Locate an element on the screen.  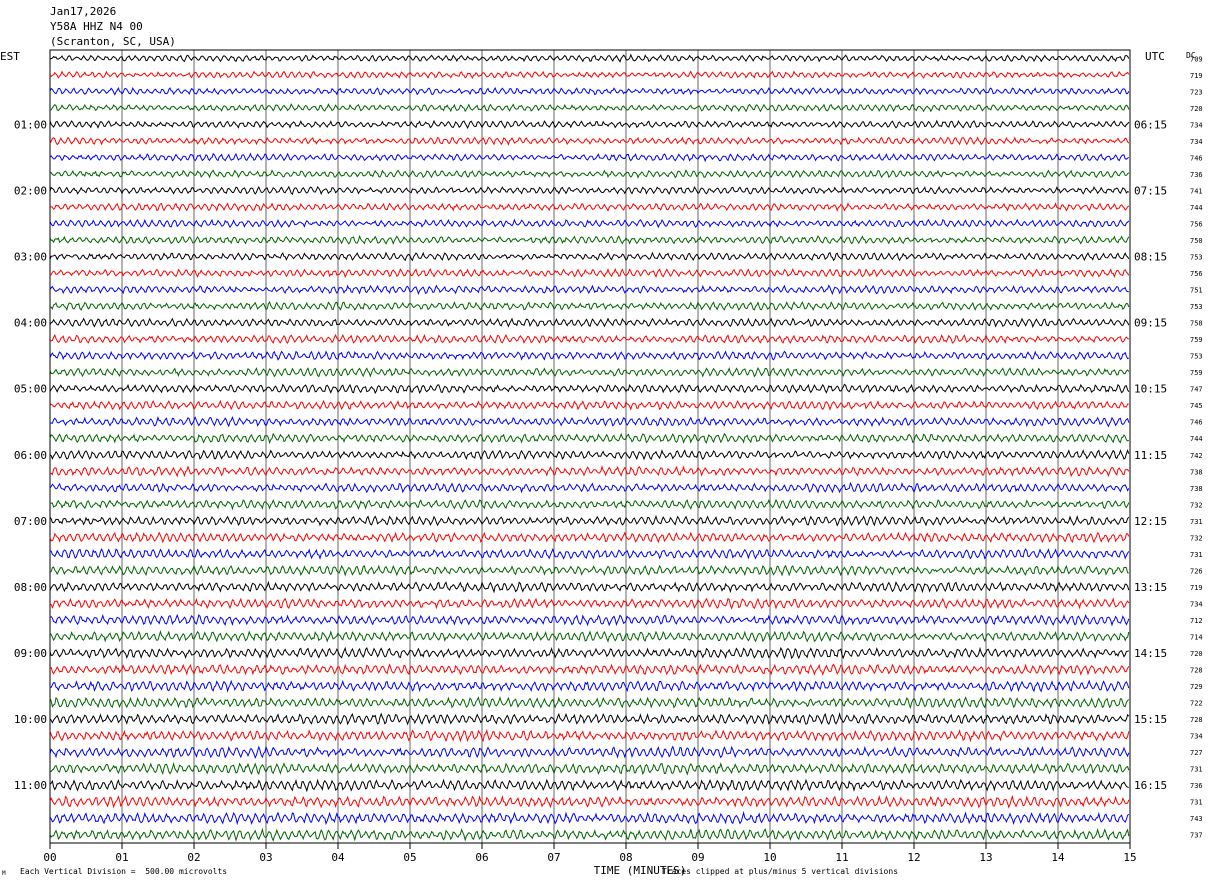
left-axis-label: EST is located at coordinates (10, 56).